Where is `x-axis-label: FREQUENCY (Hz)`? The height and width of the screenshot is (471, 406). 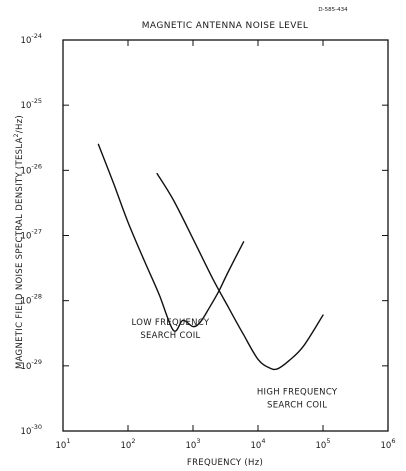 x-axis-label: FREQUENCY (Hz) is located at coordinates (225, 463).